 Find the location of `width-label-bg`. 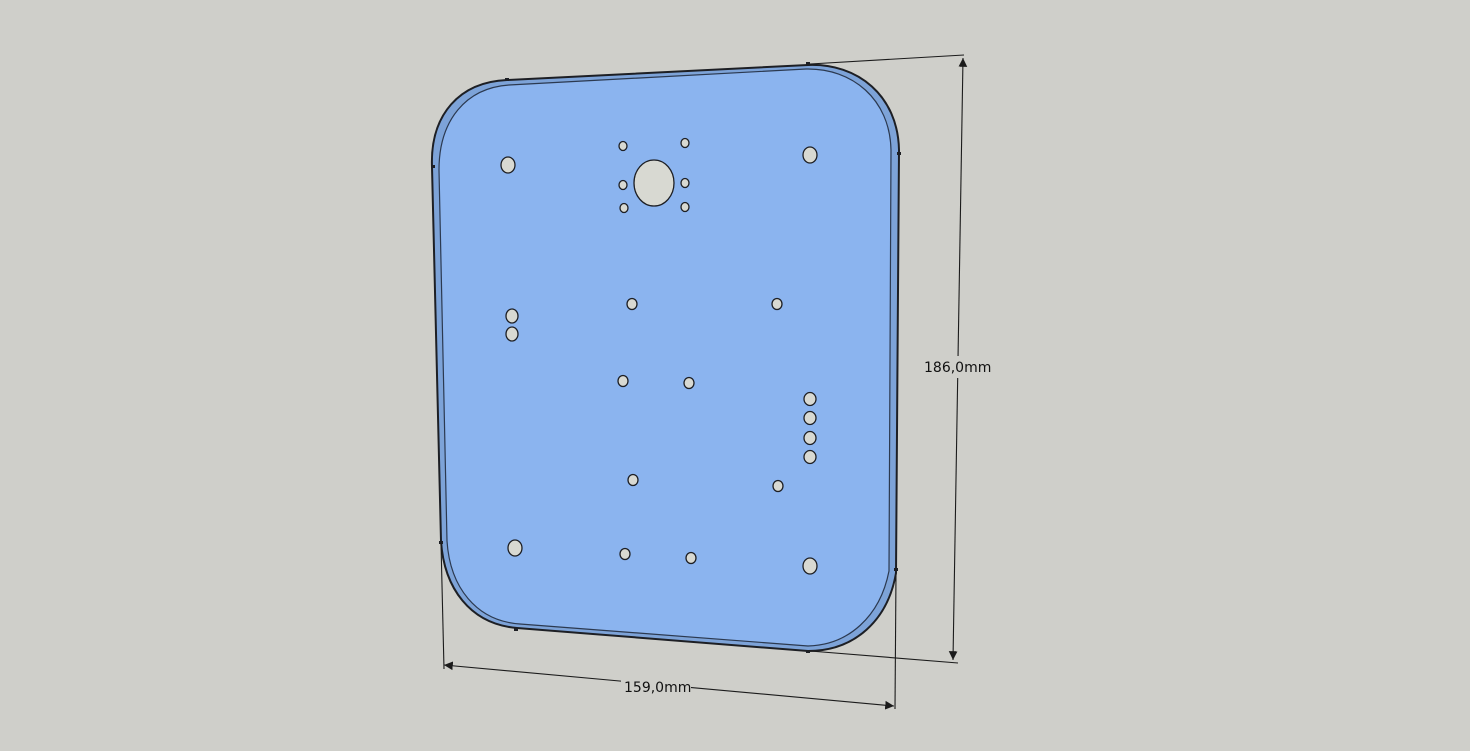

width-label-bg is located at coordinates (656, 687).